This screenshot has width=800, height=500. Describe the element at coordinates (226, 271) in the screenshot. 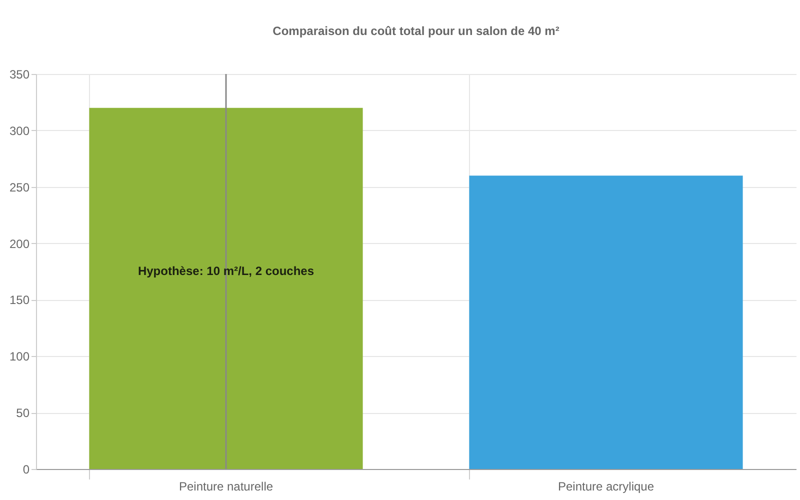

I see `ref-line-label: Hypothèse: 10 m²/L, 2 couches` at that location.